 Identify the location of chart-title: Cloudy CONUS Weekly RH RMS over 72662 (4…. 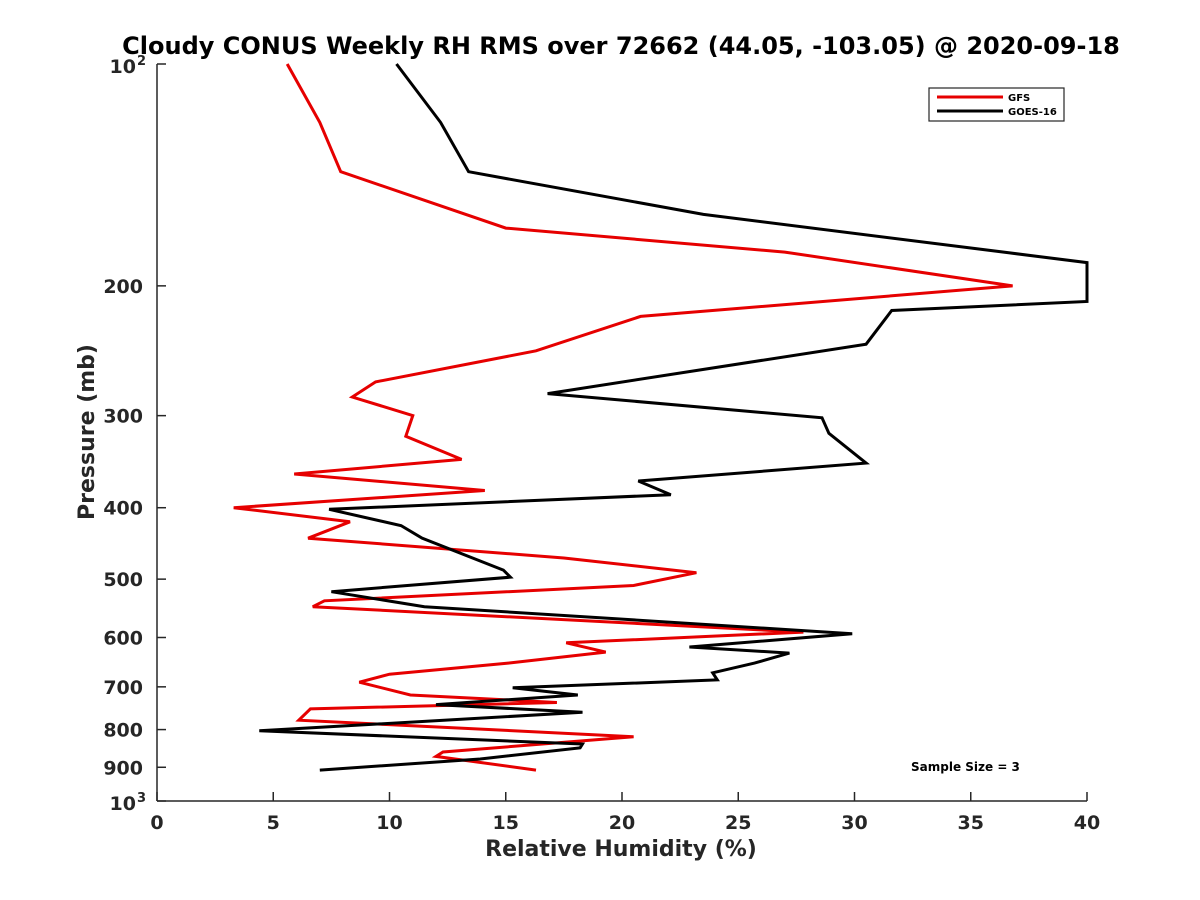
(621, 46).